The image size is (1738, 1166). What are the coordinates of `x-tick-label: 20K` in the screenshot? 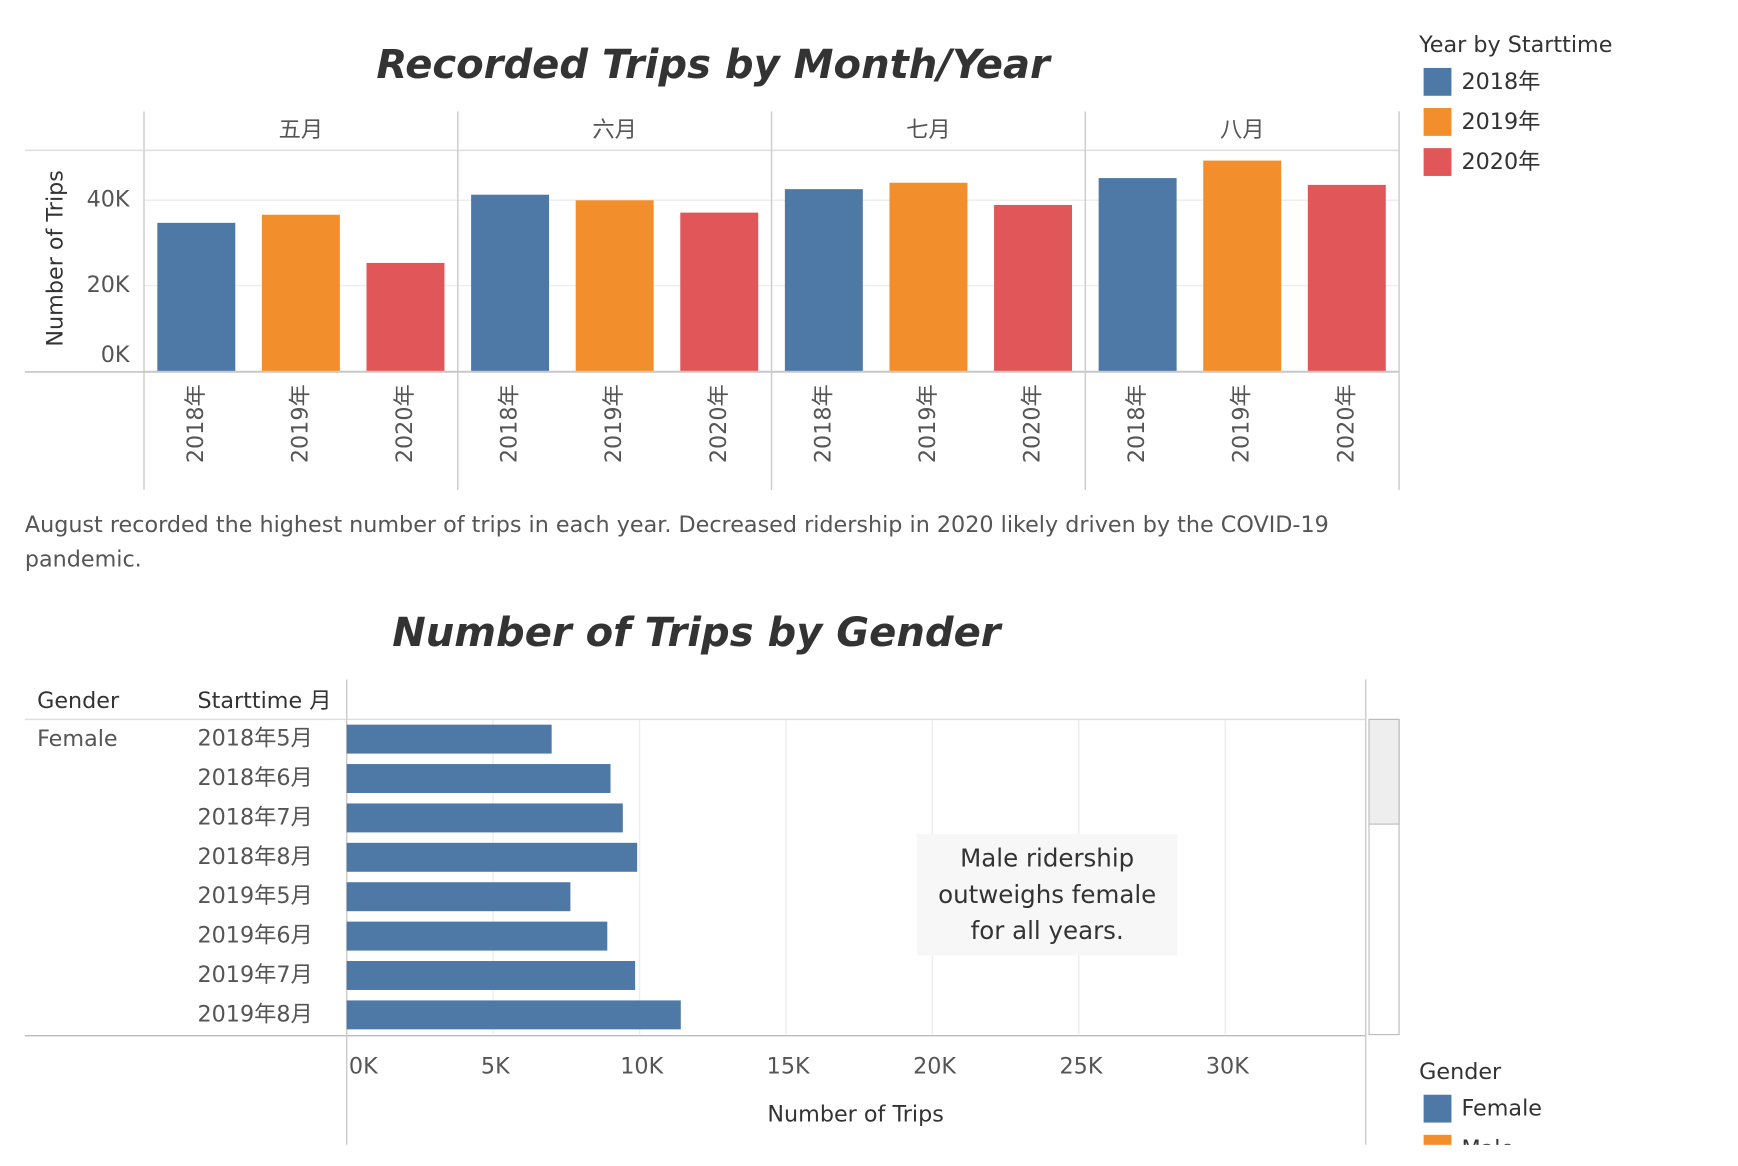 It's located at (935, 1066).